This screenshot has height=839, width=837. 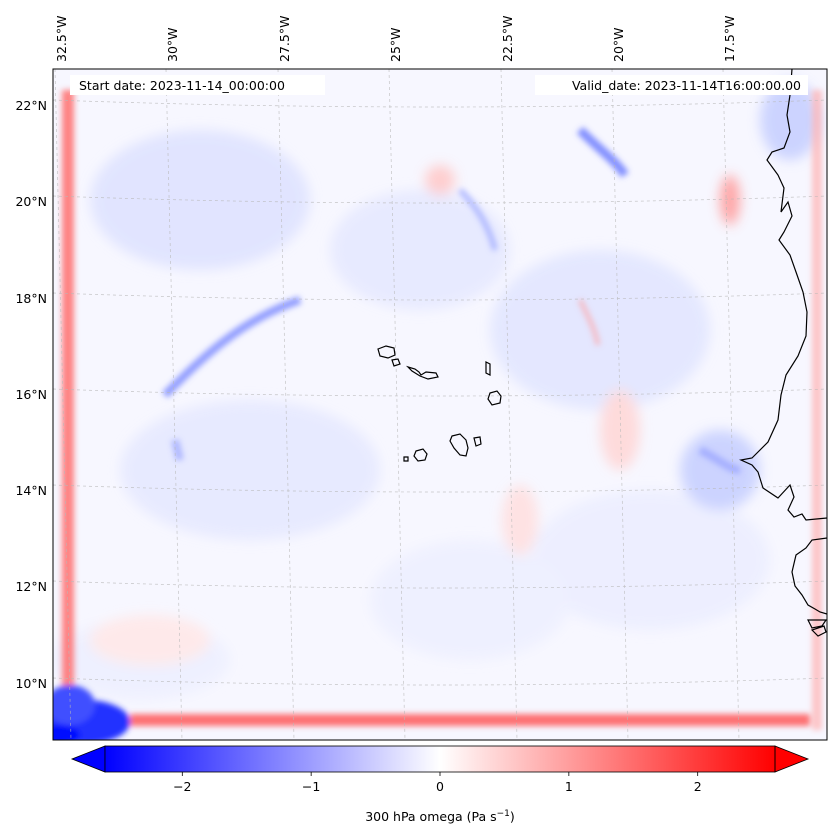 I want to click on lat-label: 18°N, so click(x=31, y=298).